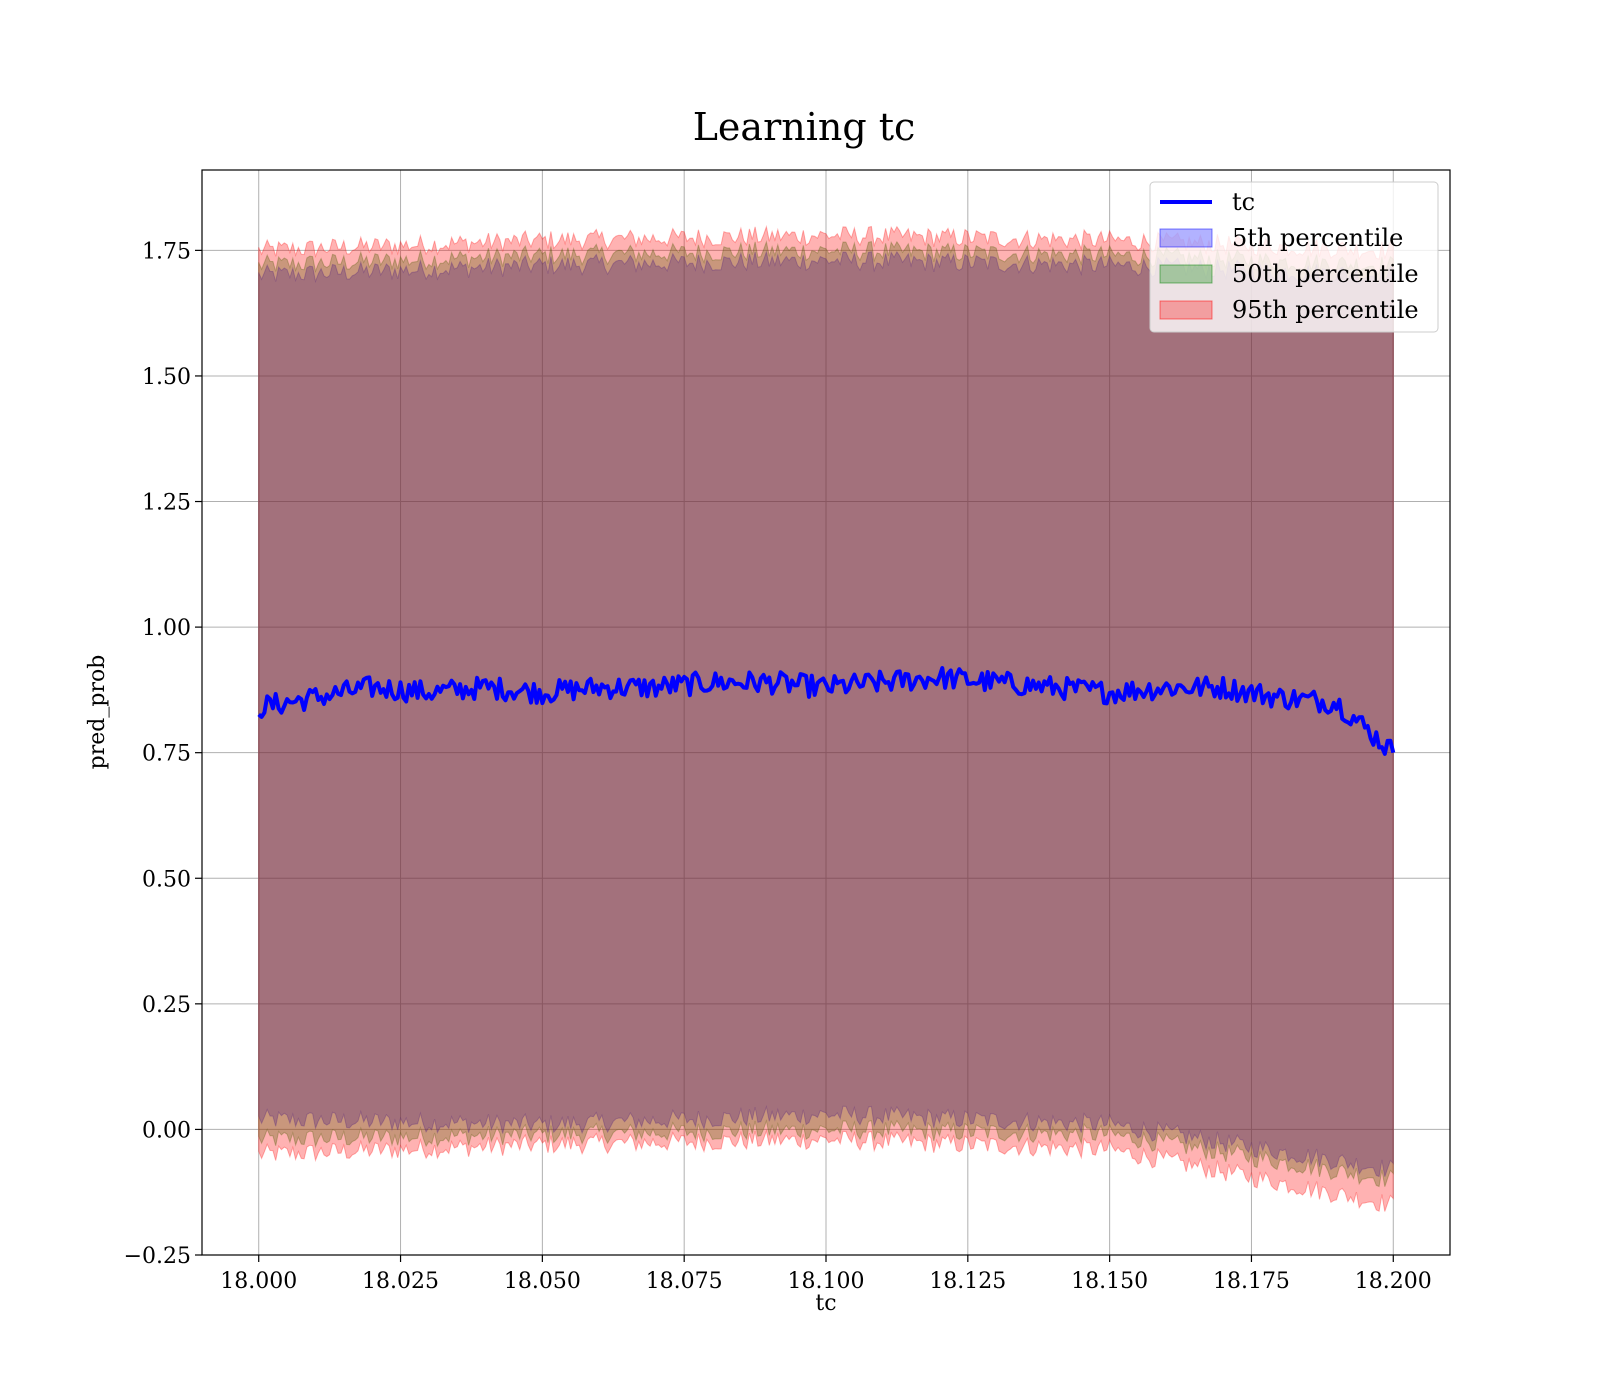 The image size is (1600, 1400). What do you see at coordinates (97, 712) in the screenshot?
I see `y-axis-label: pred_prob` at bounding box center [97, 712].